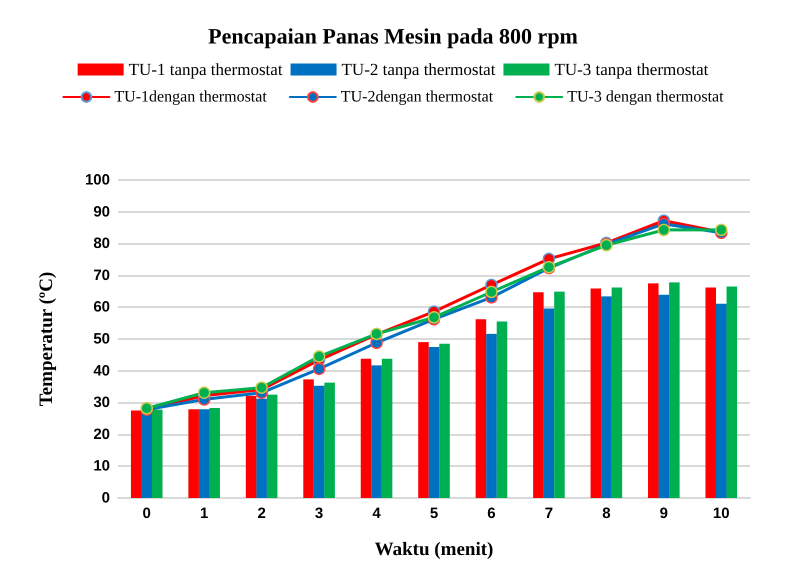  What do you see at coordinates (549, 513) in the screenshot?
I see `x-tick-label: 7` at bounding box center [549, 513].